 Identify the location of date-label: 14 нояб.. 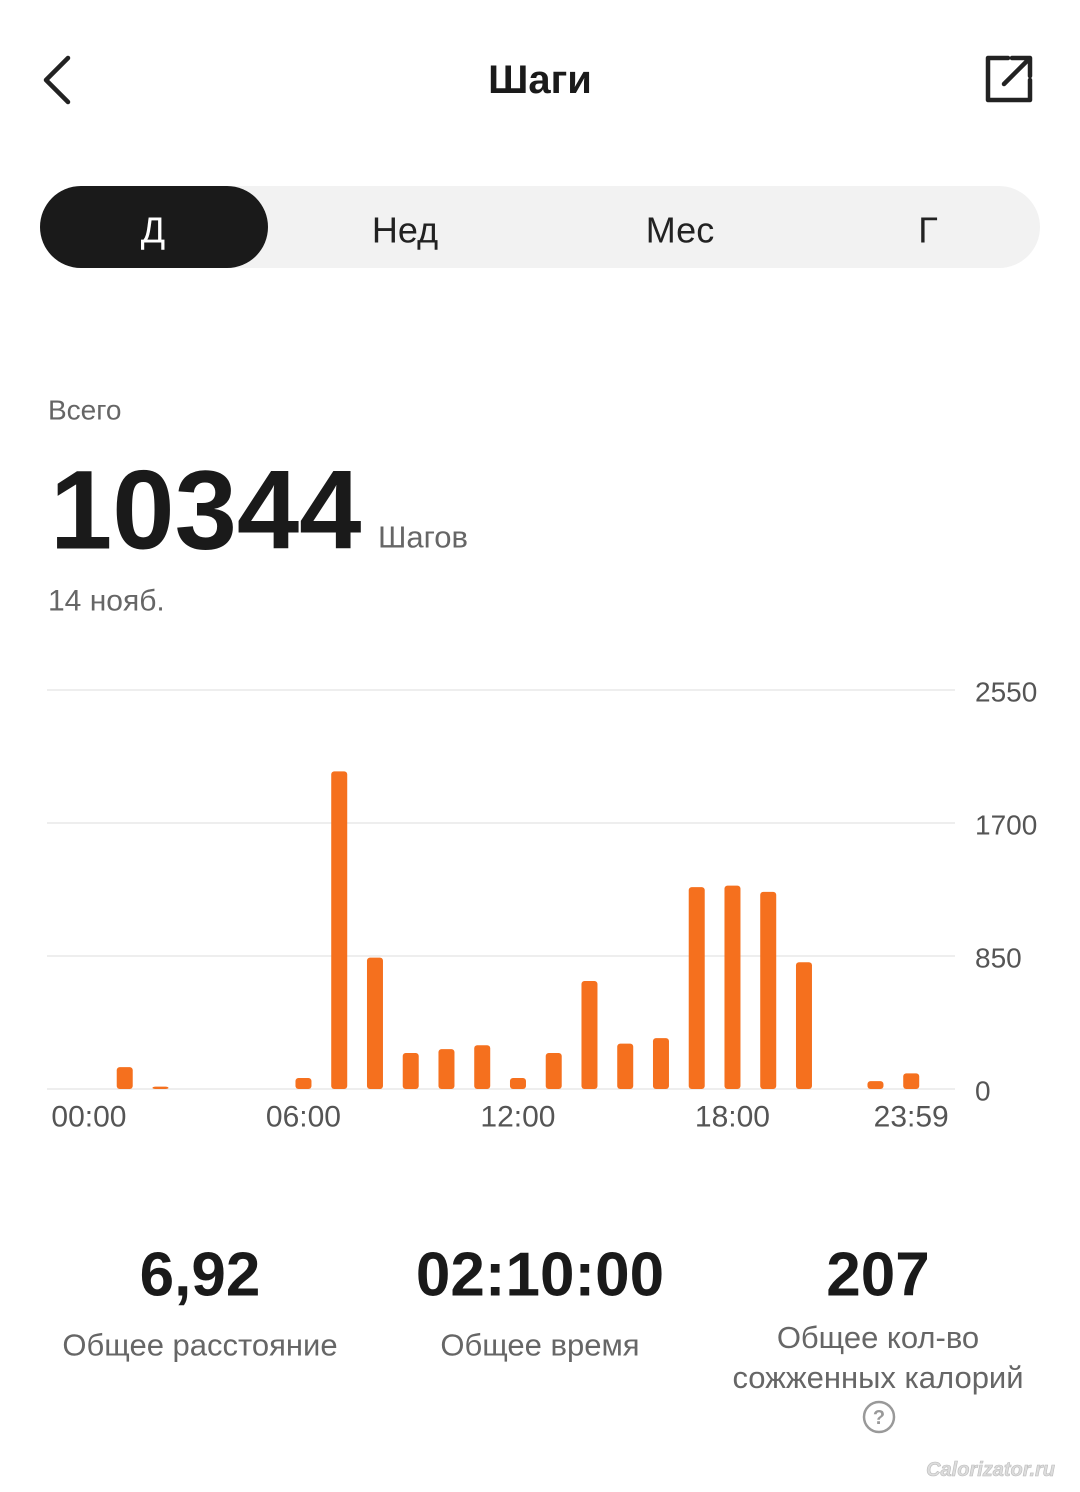
(106, 601).